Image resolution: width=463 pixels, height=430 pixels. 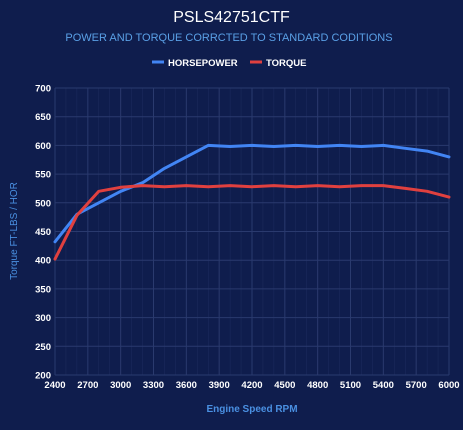 What do you see at coordinates (251, 409) in the screenshot?
I see `x-axis-label: Engine Speed RPM` at bounding box center [251, 409].